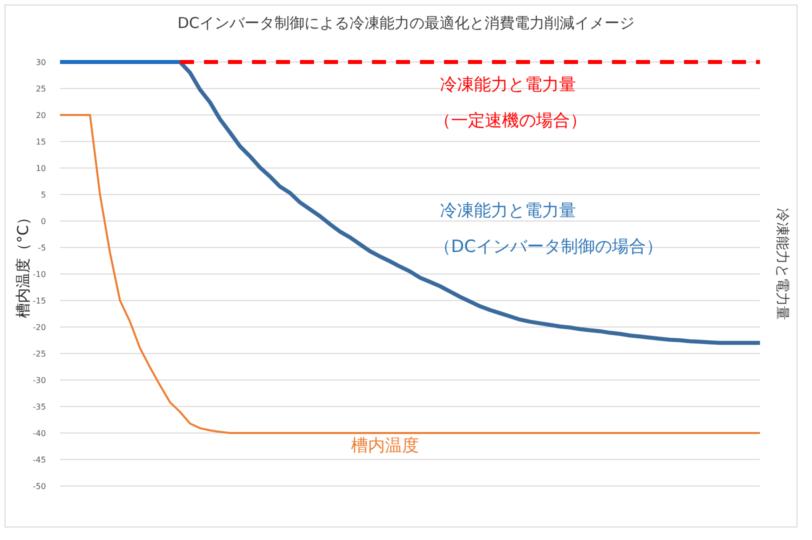 The image size is (812, 540). What do you see at coordinates (39, 327) in the screenshot?
I see `y-tick-label: -20` at bounding box center [39, 327].